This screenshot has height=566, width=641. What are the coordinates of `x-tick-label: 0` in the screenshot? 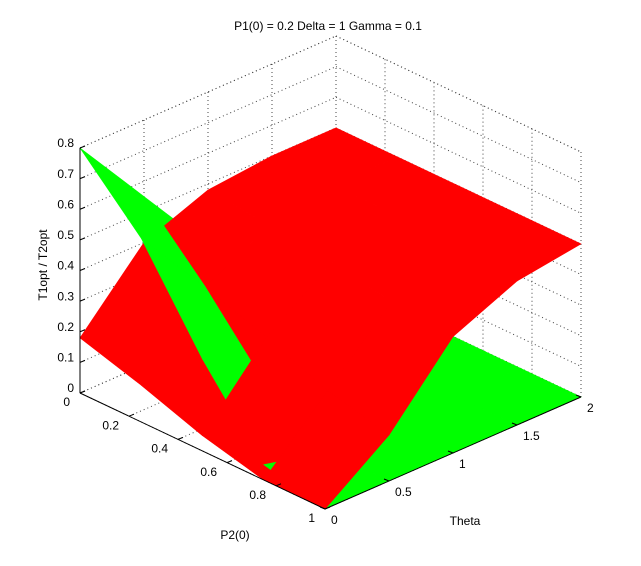 It's located at (66, 402).